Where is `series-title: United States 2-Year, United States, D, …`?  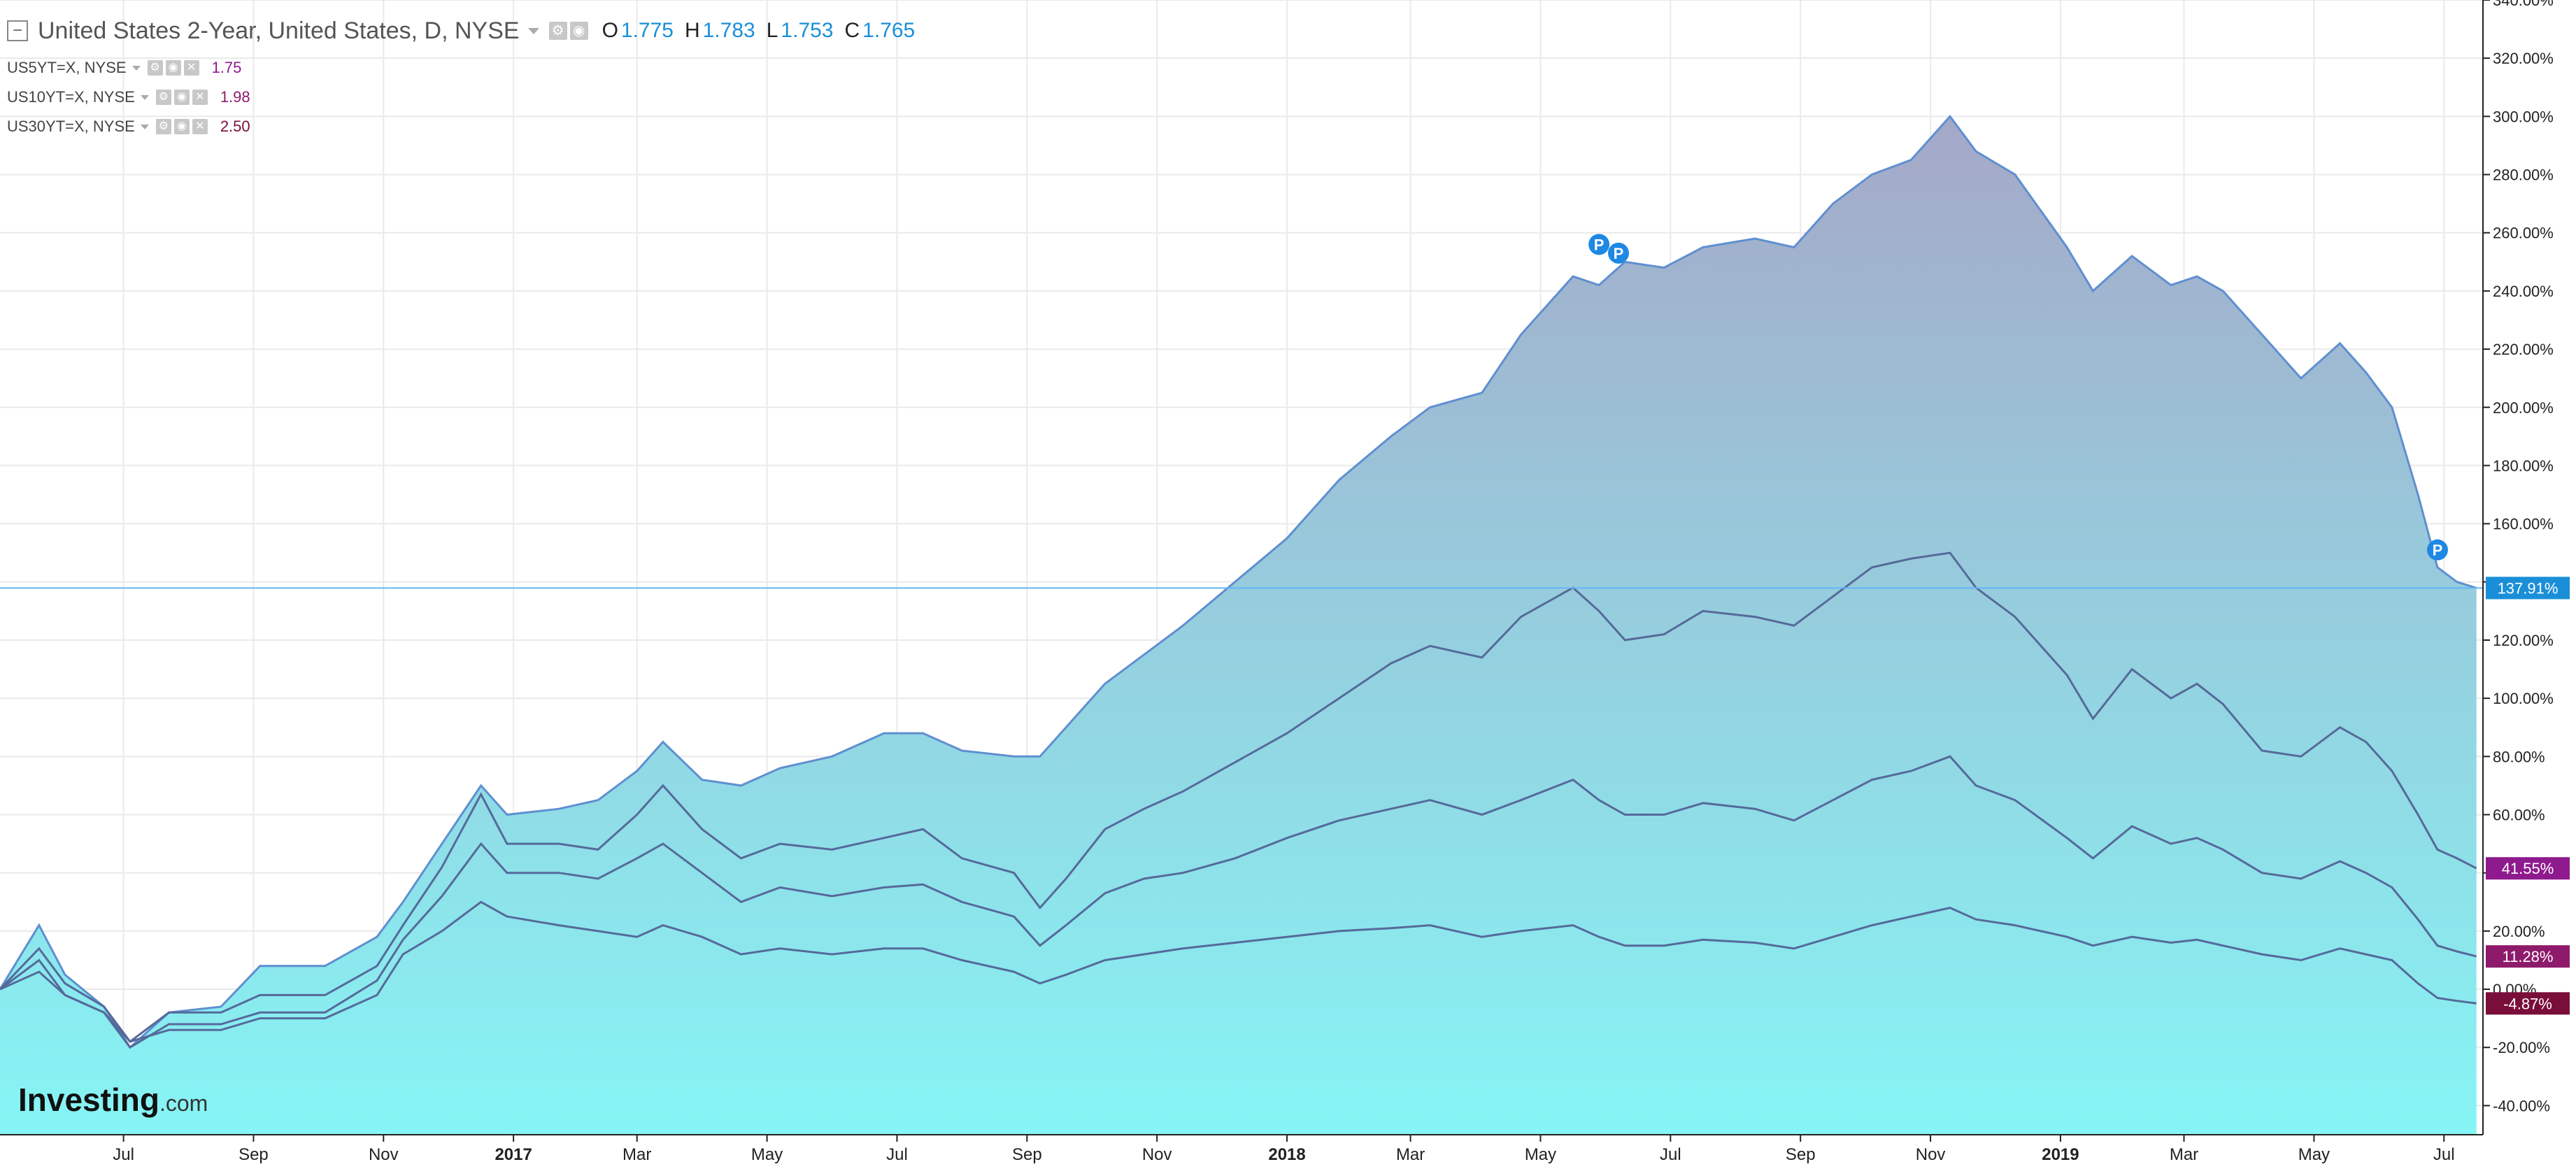 series-title: United States 2-Year, United States, D, … is located at coordinates (279, 30).